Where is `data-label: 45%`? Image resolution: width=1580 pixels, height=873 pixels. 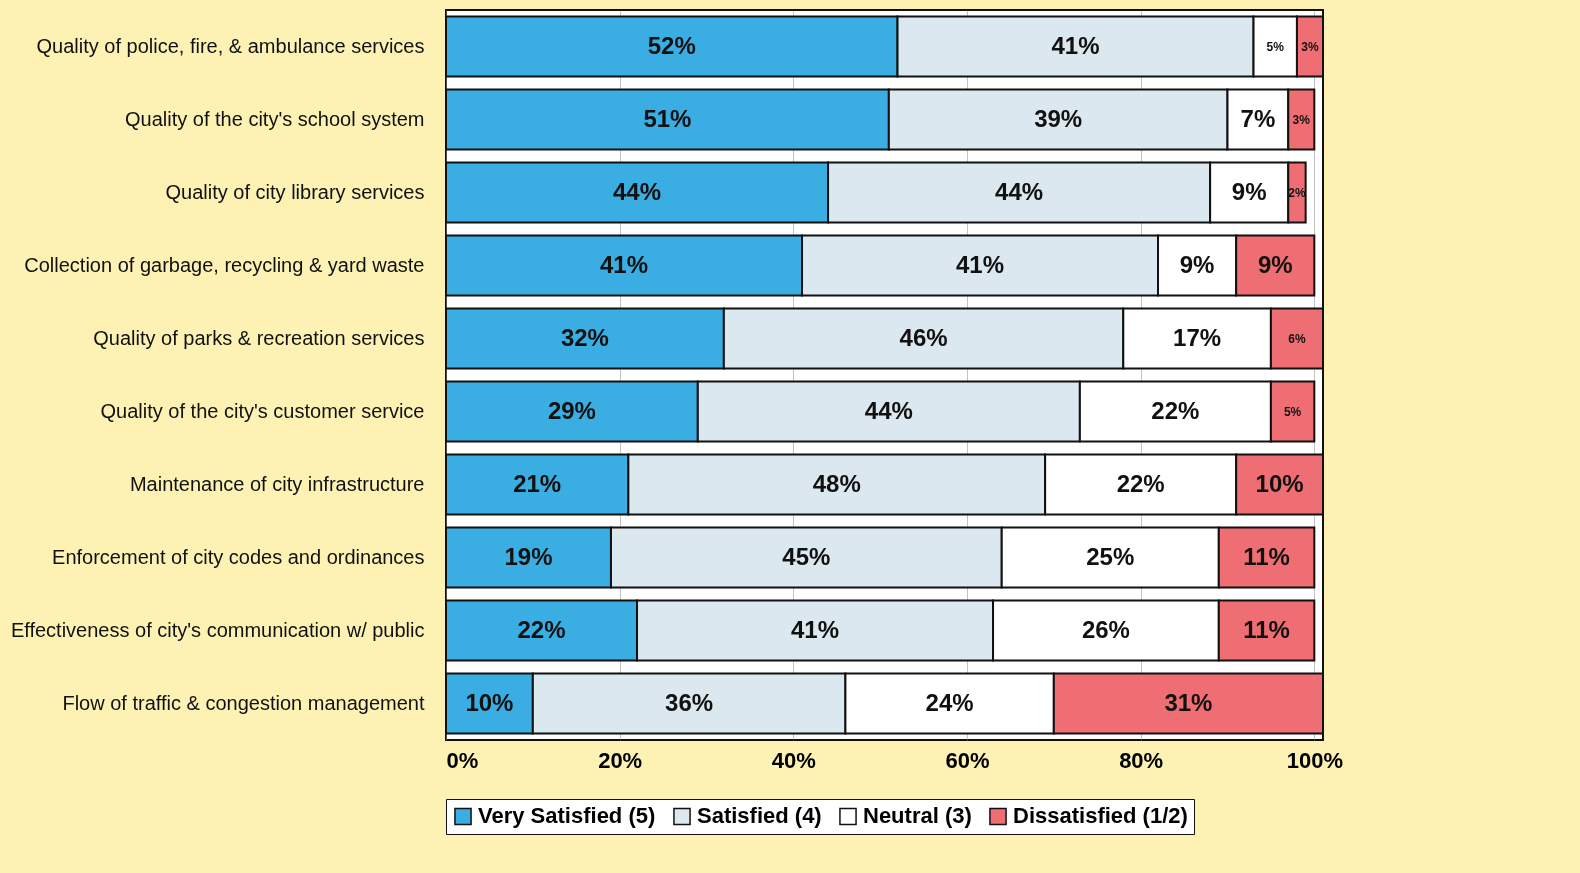 data-label: 45% is located at coordinates (806, 556).